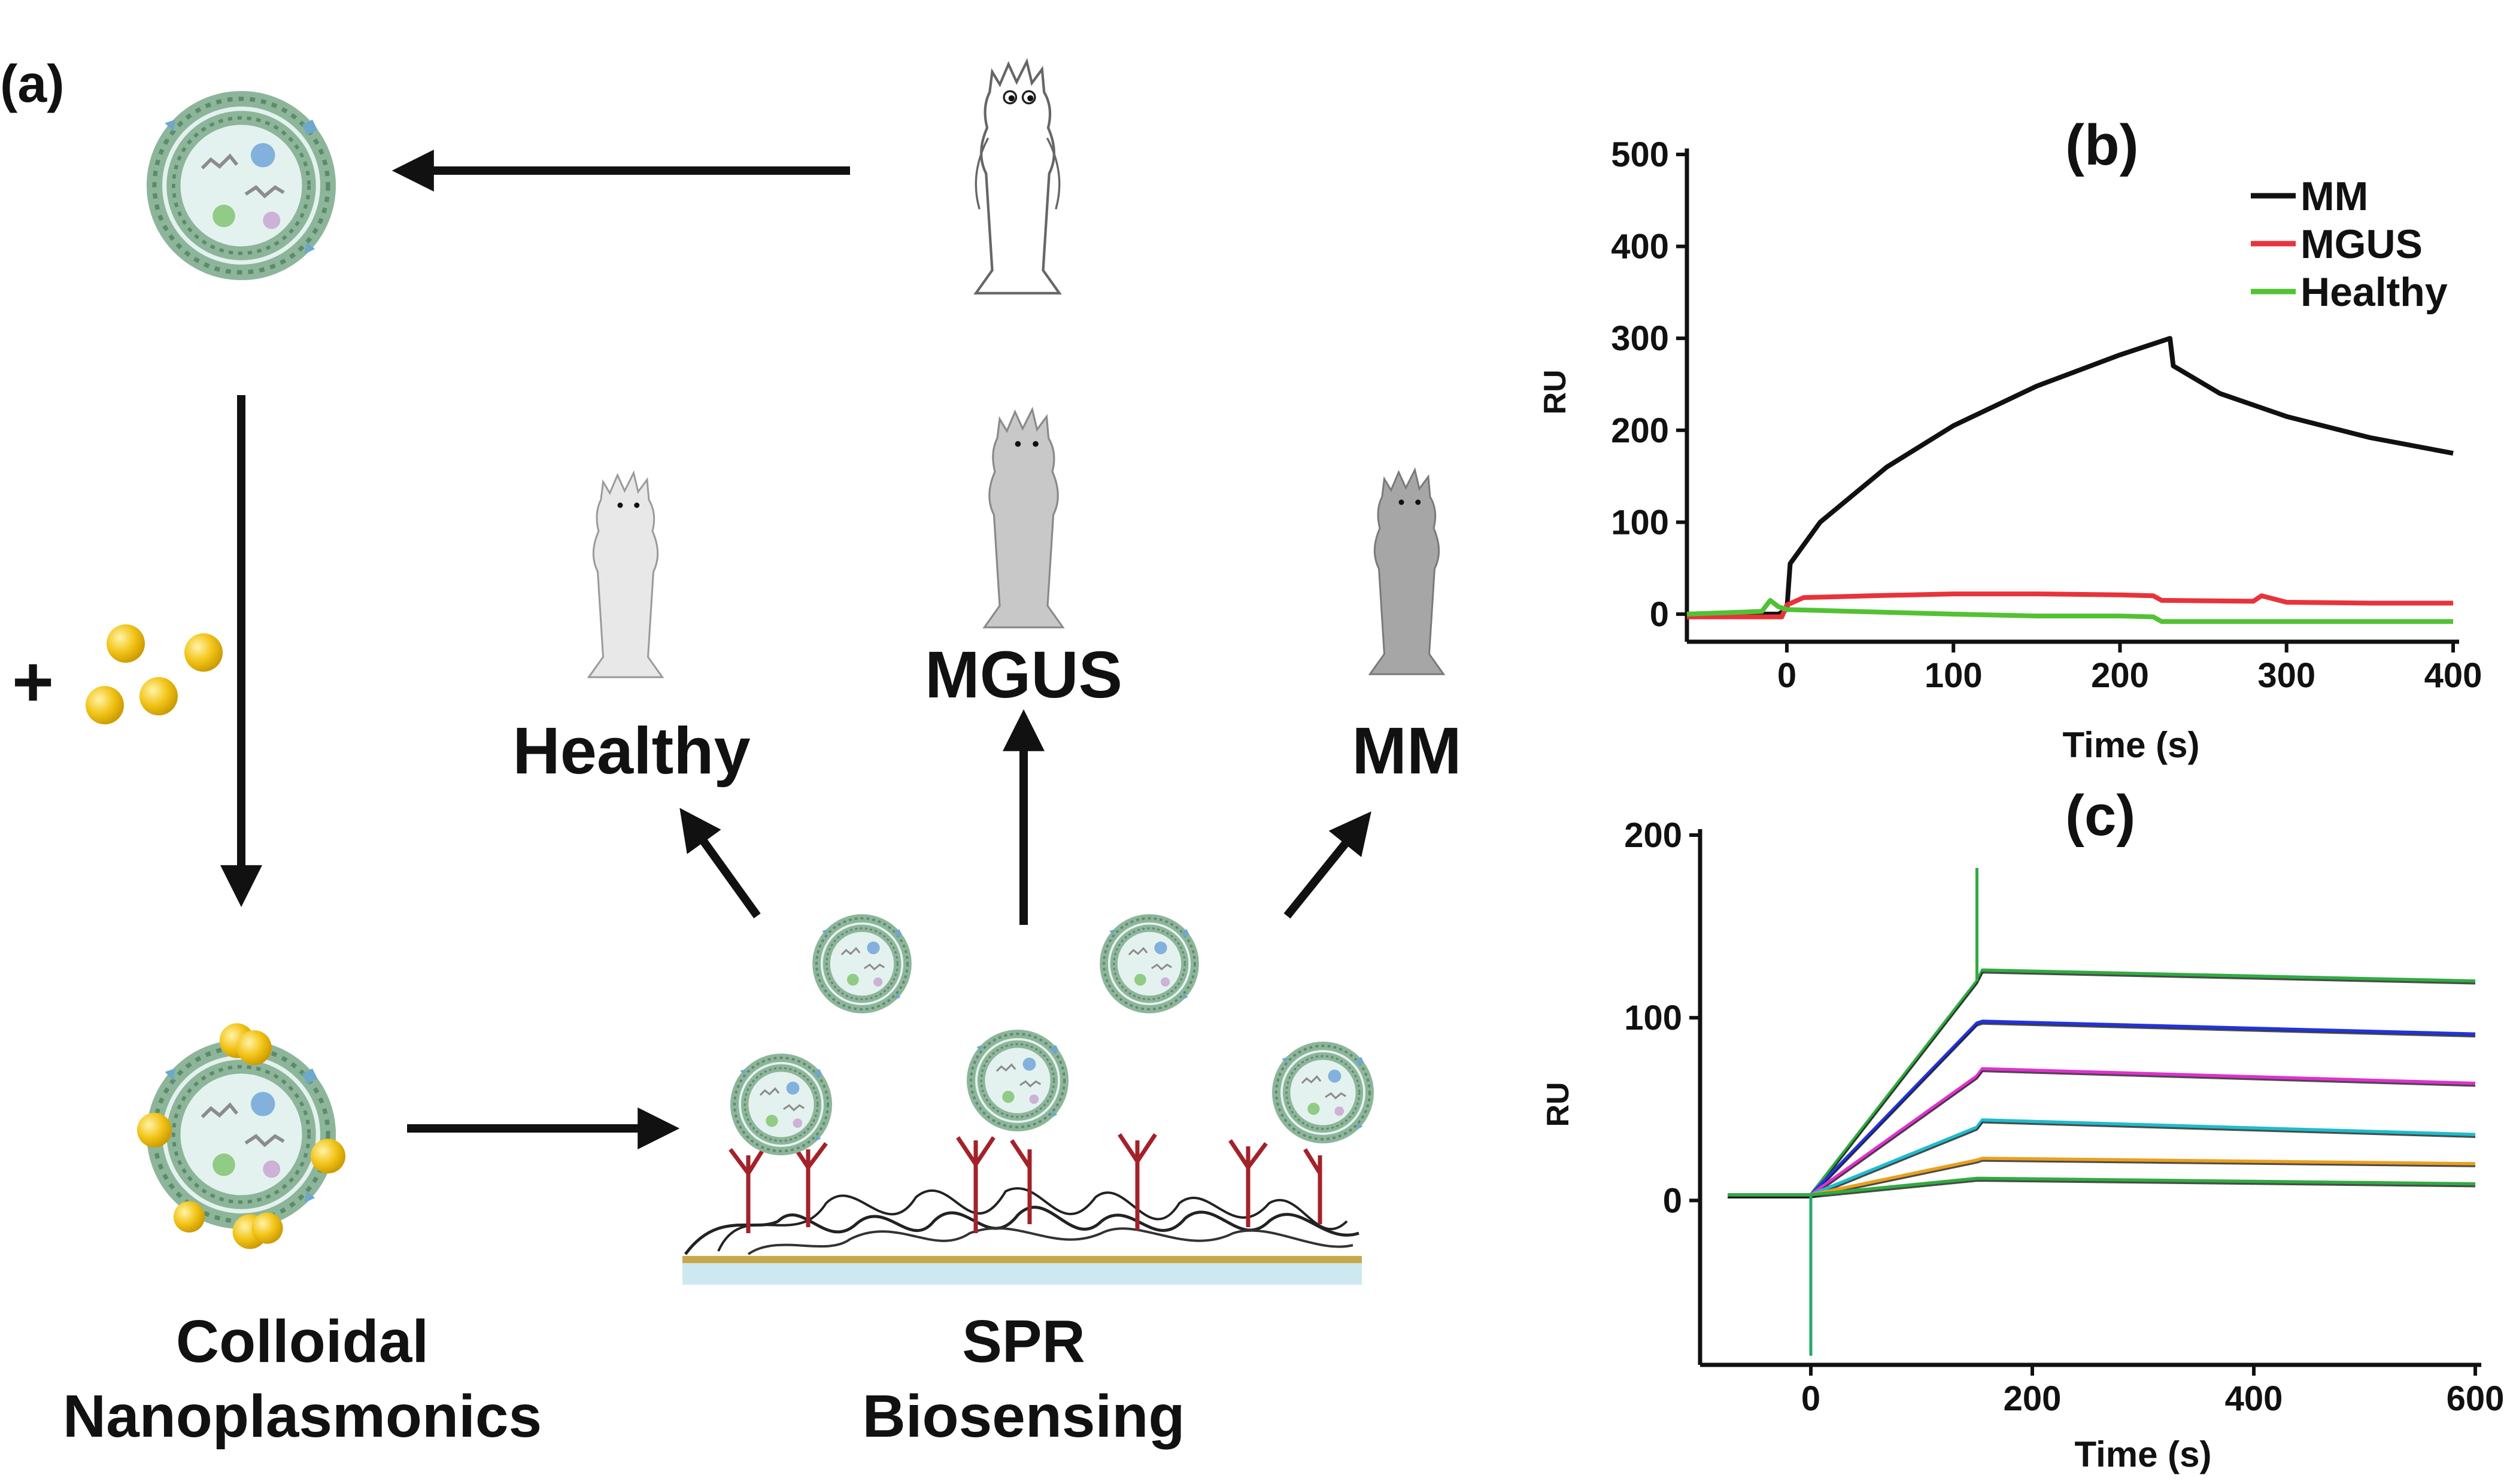 The image size is (2513, 1484). I want to click on caption-nanoplasmonics: Nanoplasmonics, so click(302, 1416).